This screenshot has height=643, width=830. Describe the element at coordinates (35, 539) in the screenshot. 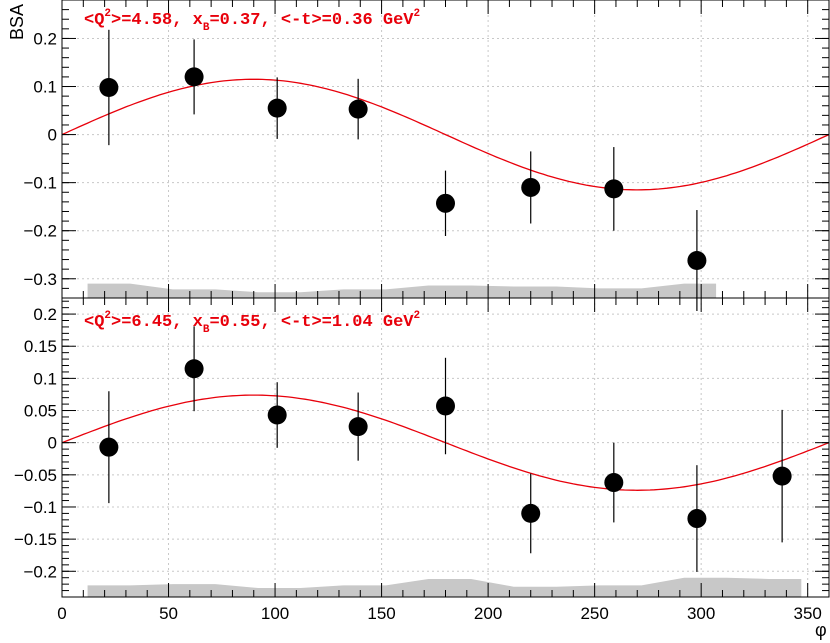

I see `y-tick-label: −0.15` at that location.